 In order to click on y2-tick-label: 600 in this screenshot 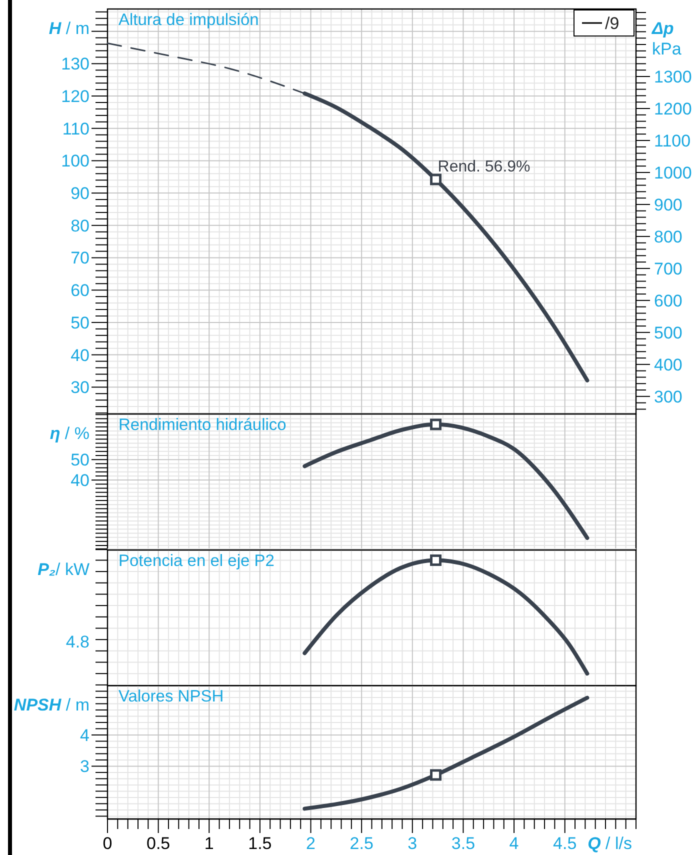, I will do `click(668, 300)`.